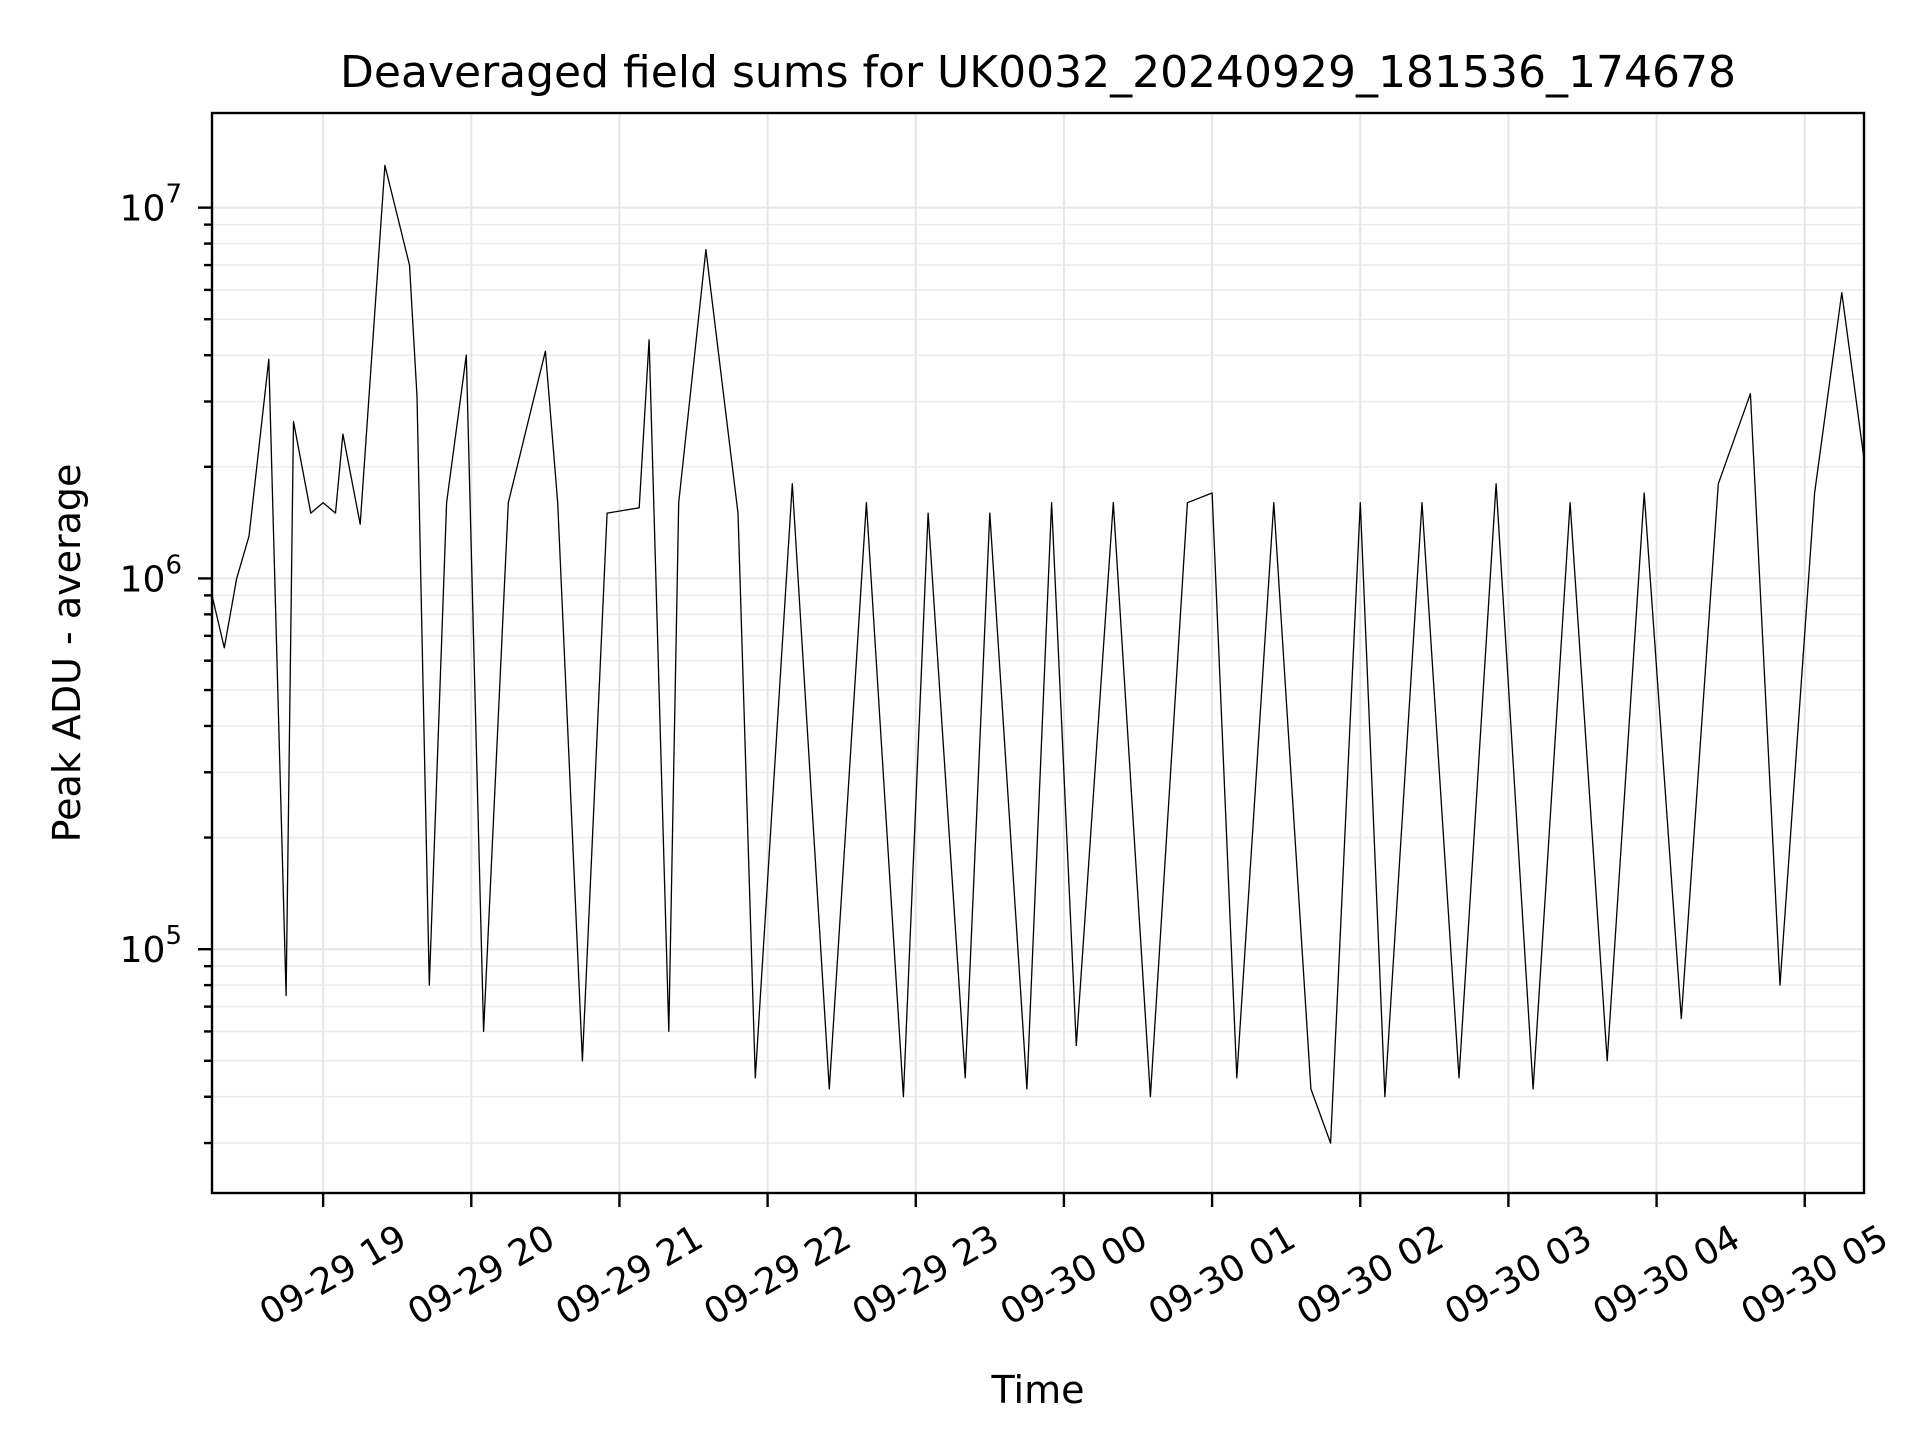  I want to click on y-tick-label: 10⁵, so click(151, 946).